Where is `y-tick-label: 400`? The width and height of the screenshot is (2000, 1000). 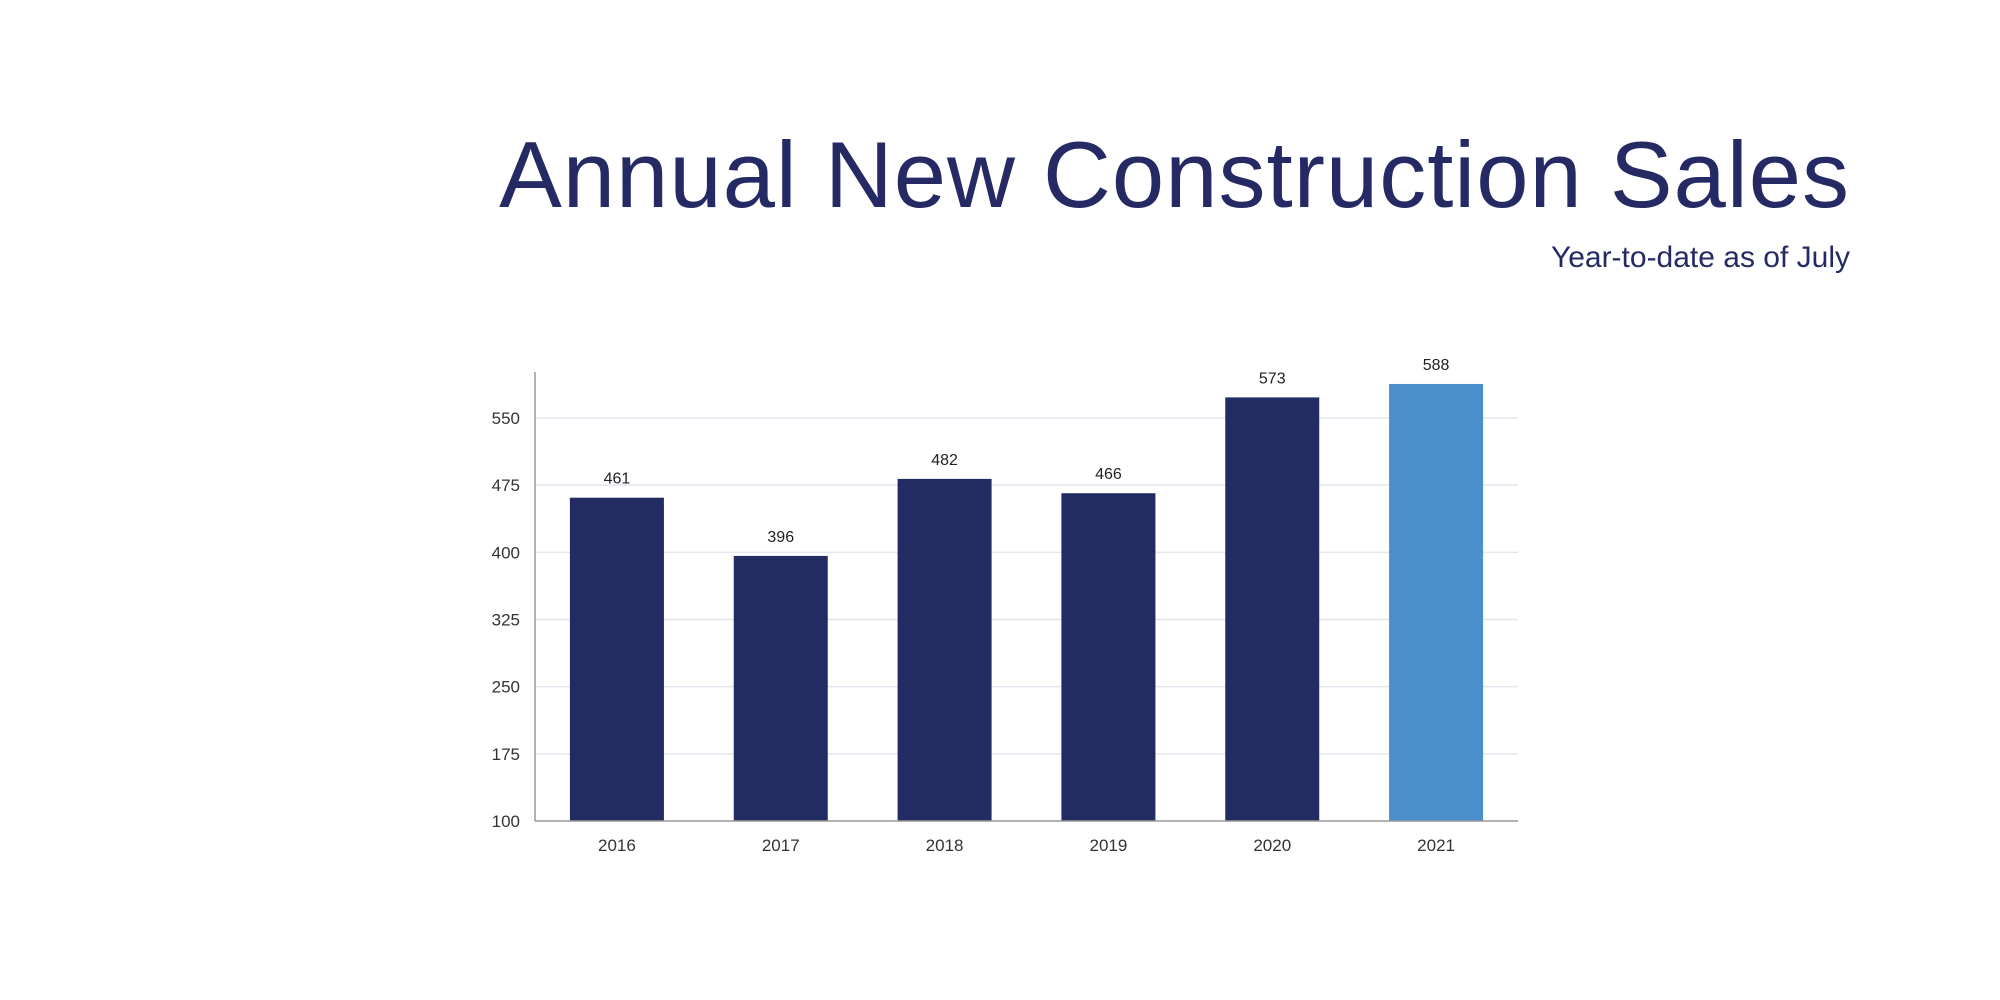
y-tick-label: 400 is located at coordinates (506, 552).